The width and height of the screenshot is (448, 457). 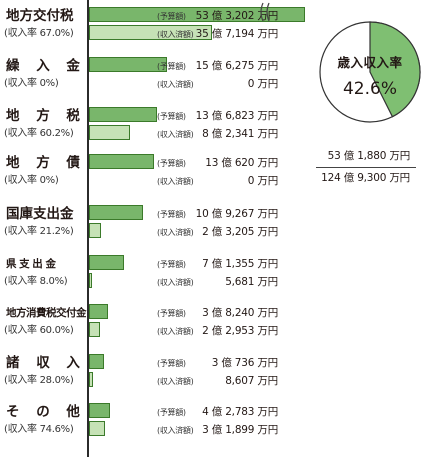 I want to click on pie-title: 歳入収入率, so click(x=370, y=62).